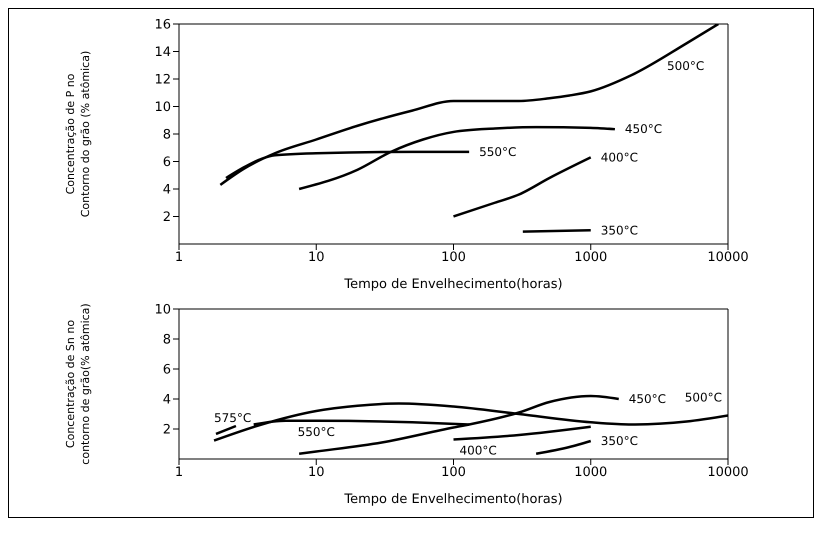  What do you see at coordinates (78, 134) in the screenshot?
I see `y-axis-title: Concentração de P no Contorno do grão (% atômica)` at bounding box center [78, 134].